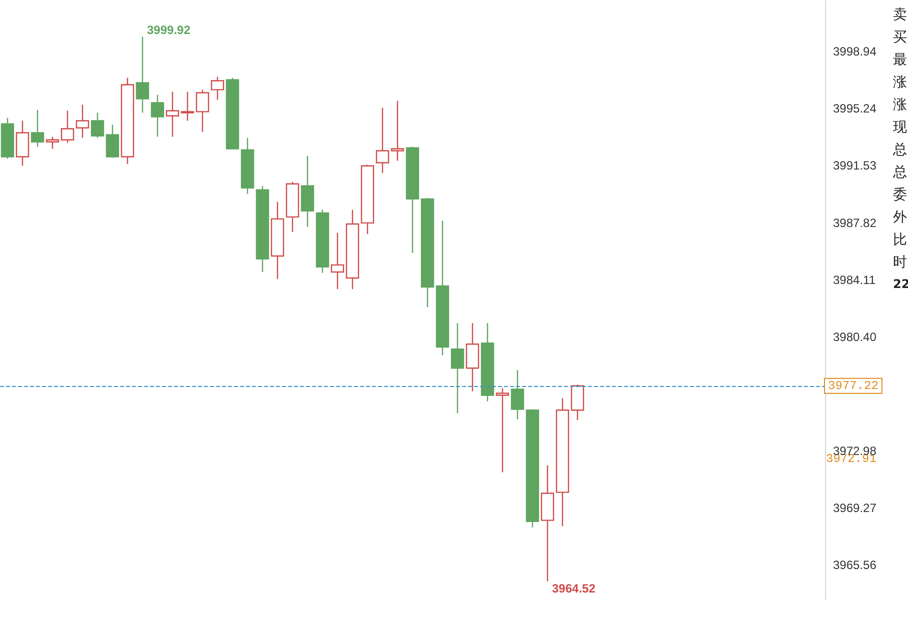  I want to click on text: 外, so click(900, 218).